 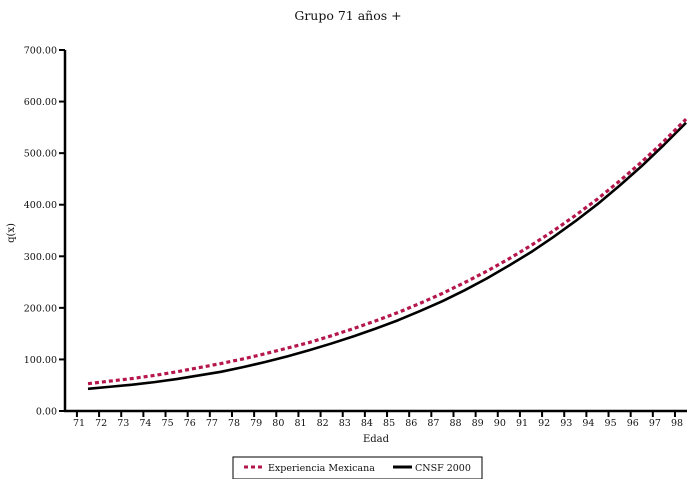 What do you see at coordinates (376, 439) in the screenshot?
I see `x-axis-title: Edad` at bounding box center [376, 439].